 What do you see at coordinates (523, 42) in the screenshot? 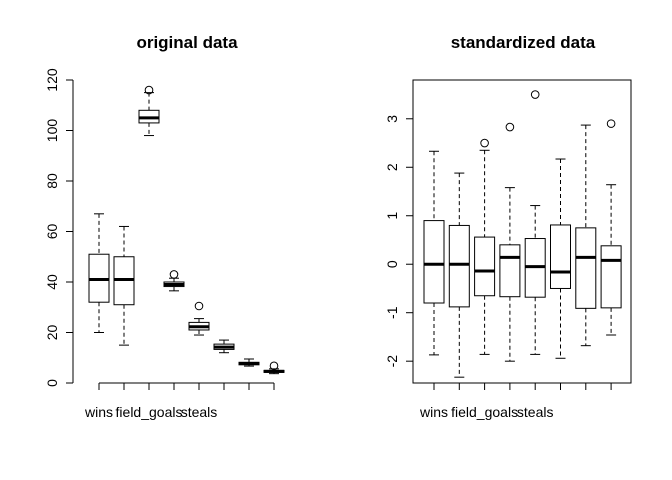
I see `chart-title: standardized data` at bounding box center [523, 42].